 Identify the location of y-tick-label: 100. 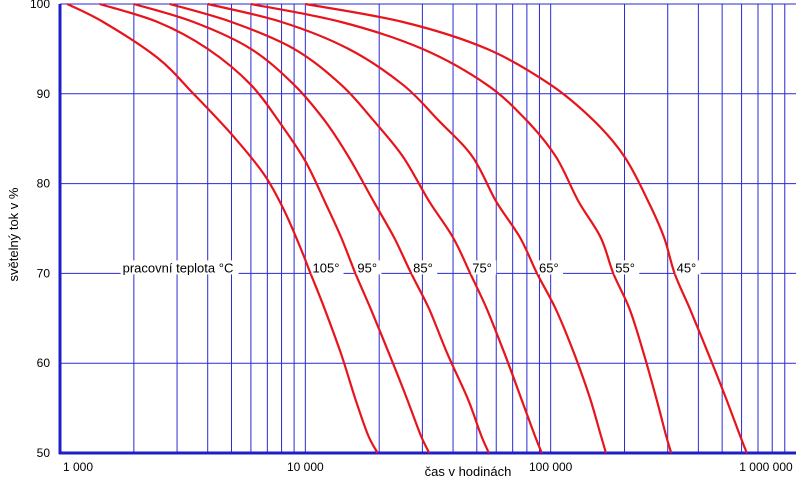
(40, 5).